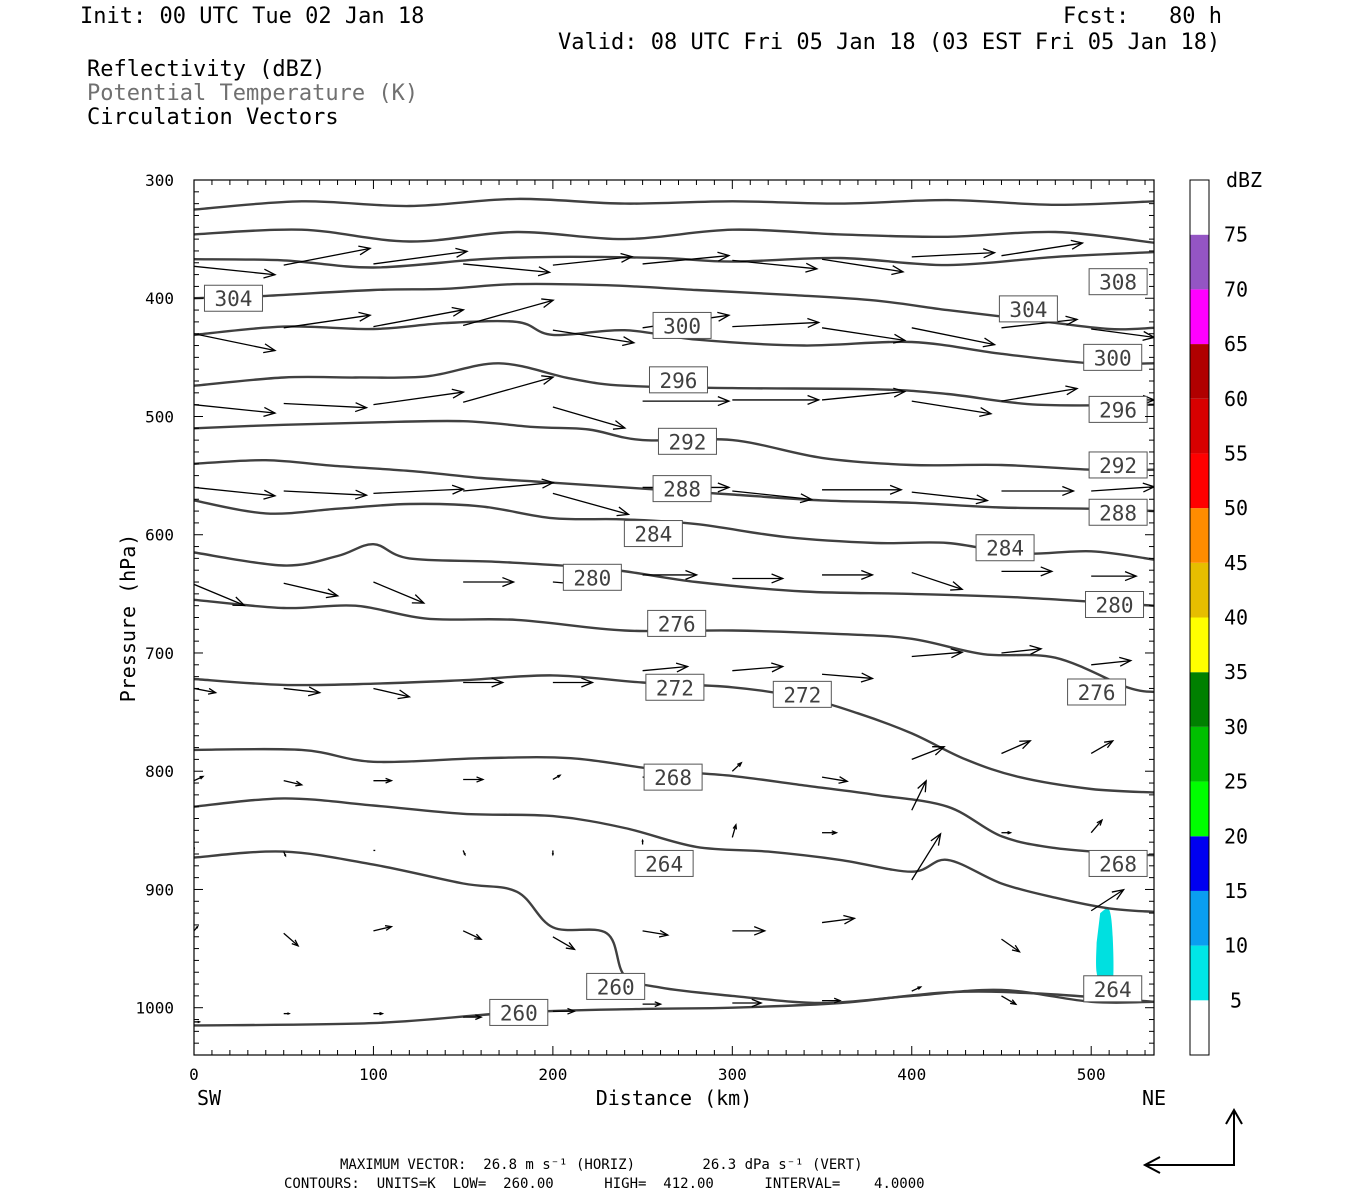  What do you see at coordinates (1091, 1074) in the screenshot?
I see `x-tick-label: 500` at bounding box center [1091, 1074].